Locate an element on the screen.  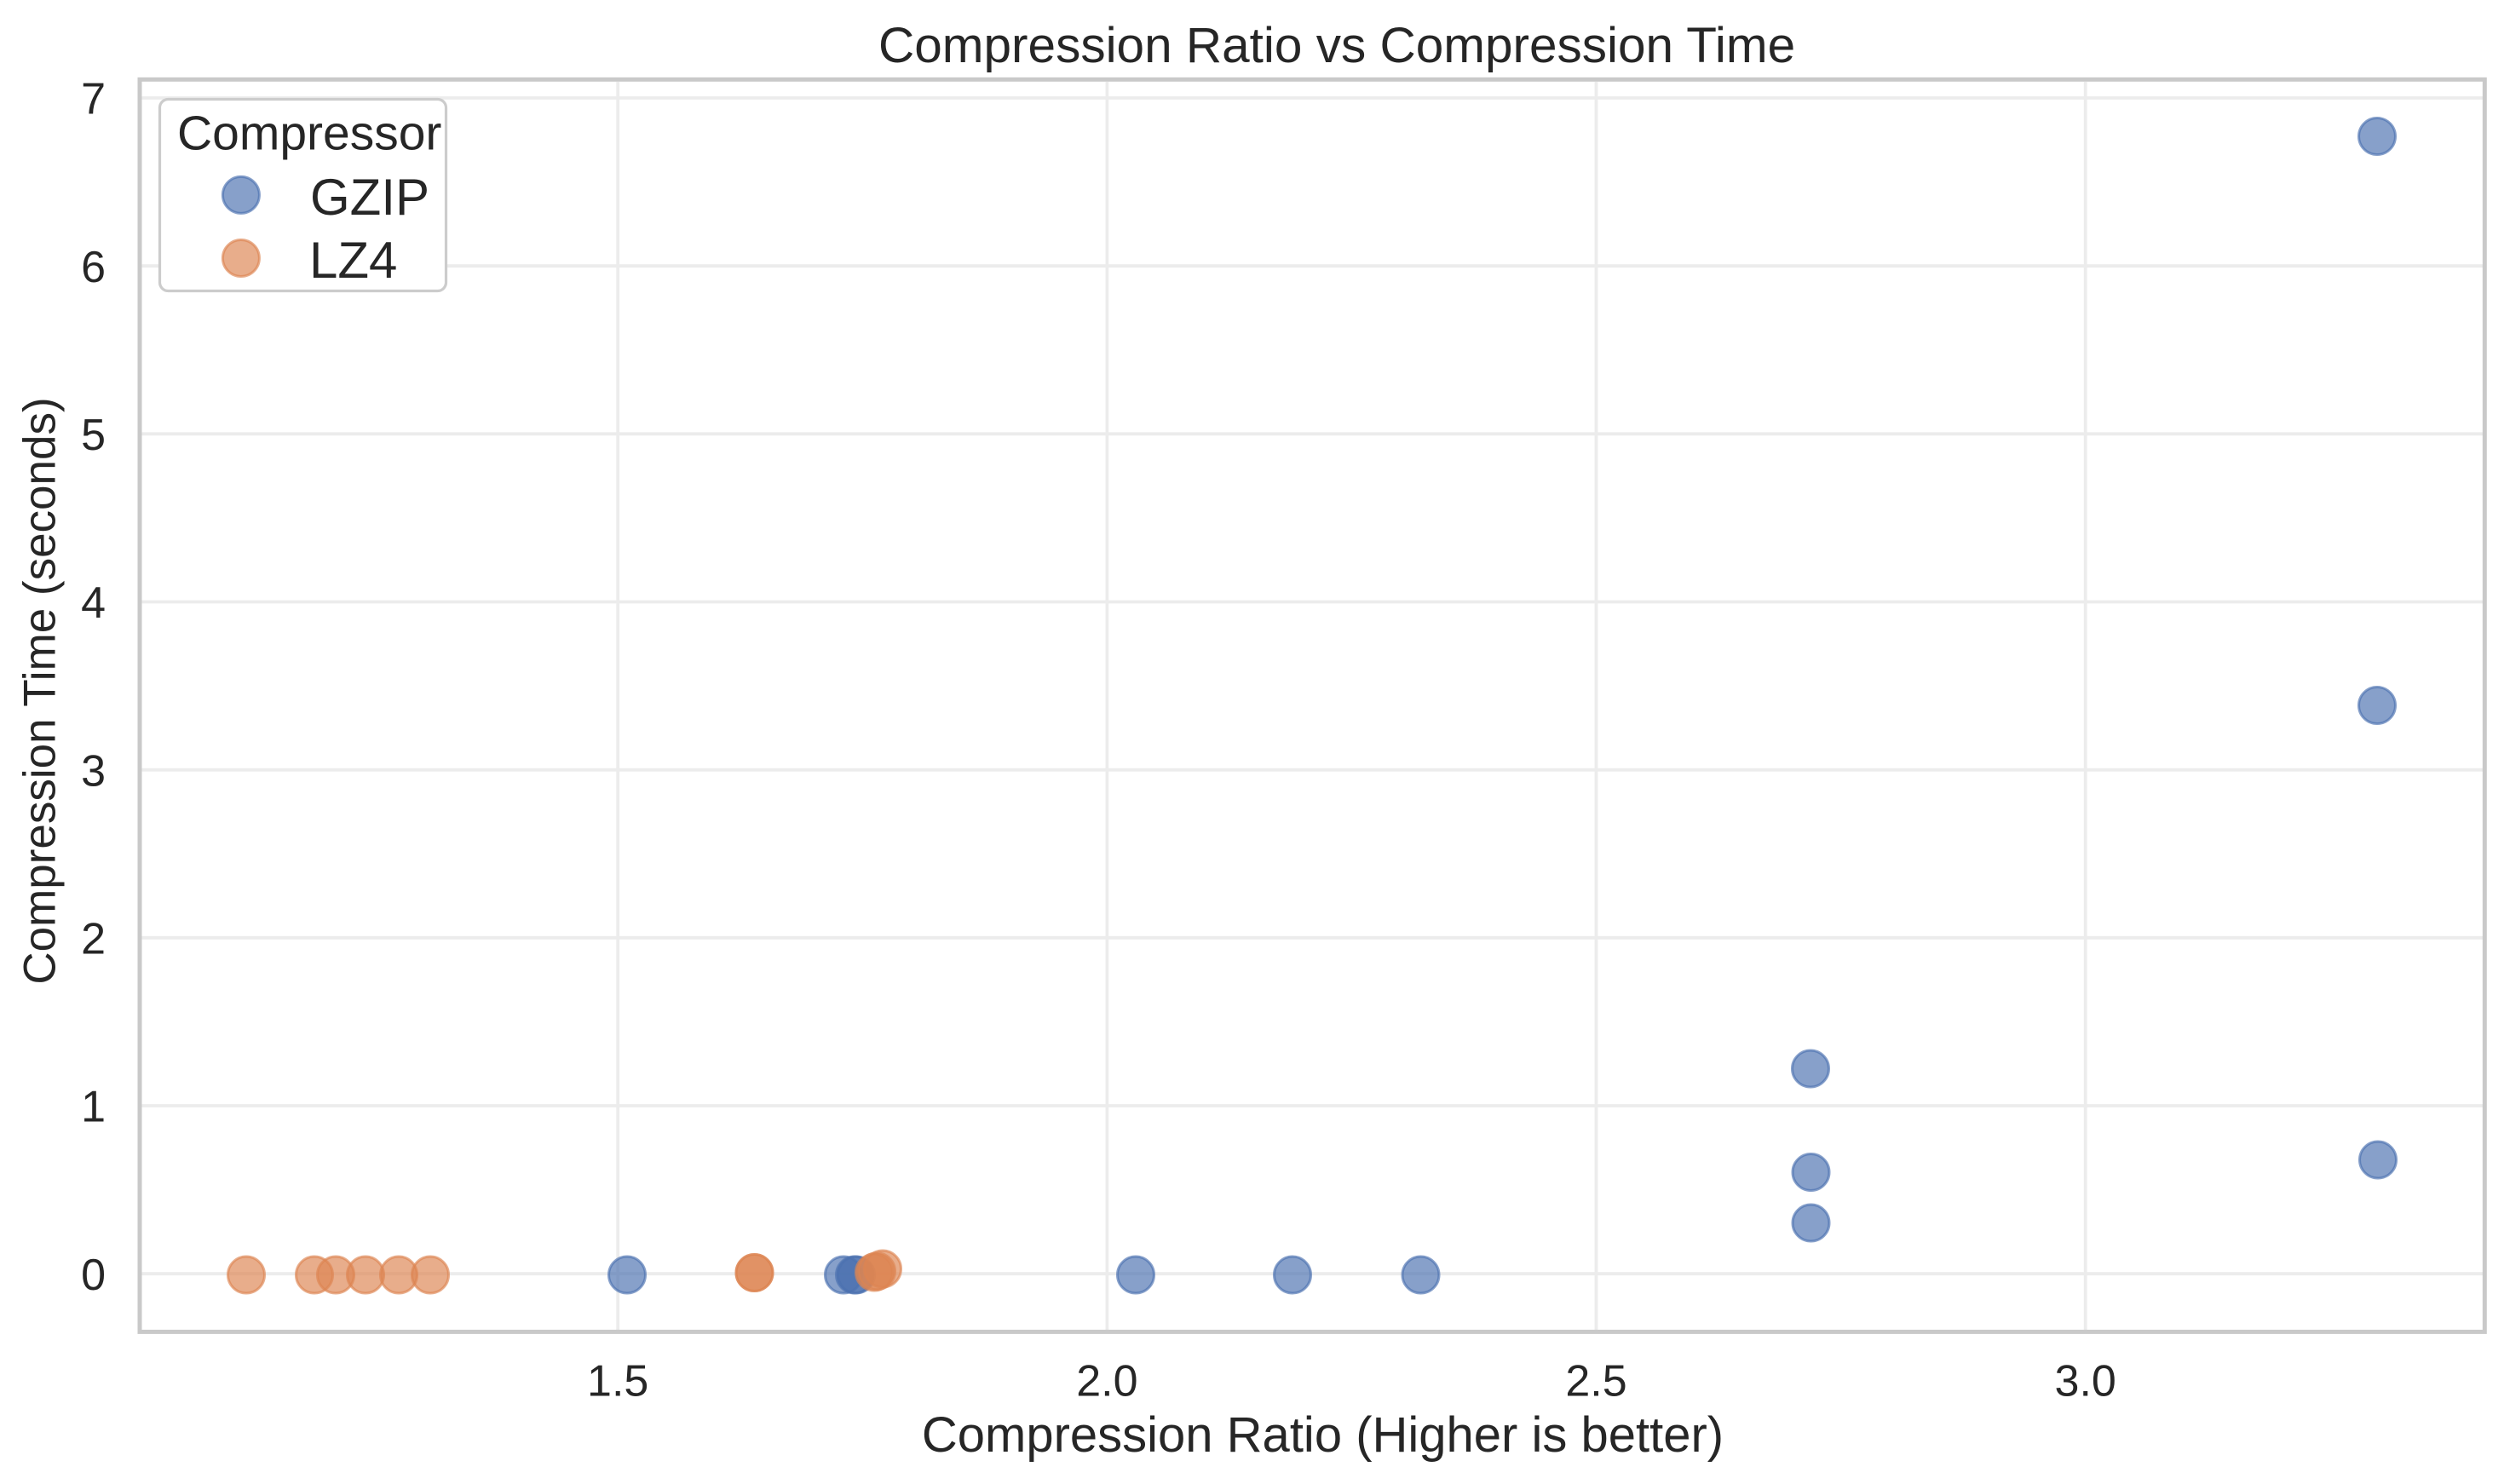
svg-text: 0 is located at coordinates (93, 1275).